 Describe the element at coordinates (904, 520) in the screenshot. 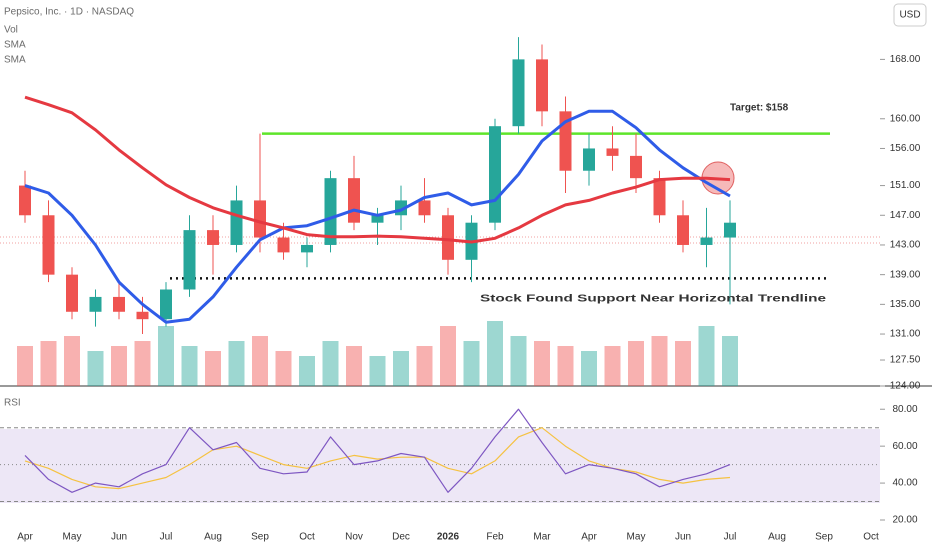

I see `y-tick-label: 20.00` at that location.